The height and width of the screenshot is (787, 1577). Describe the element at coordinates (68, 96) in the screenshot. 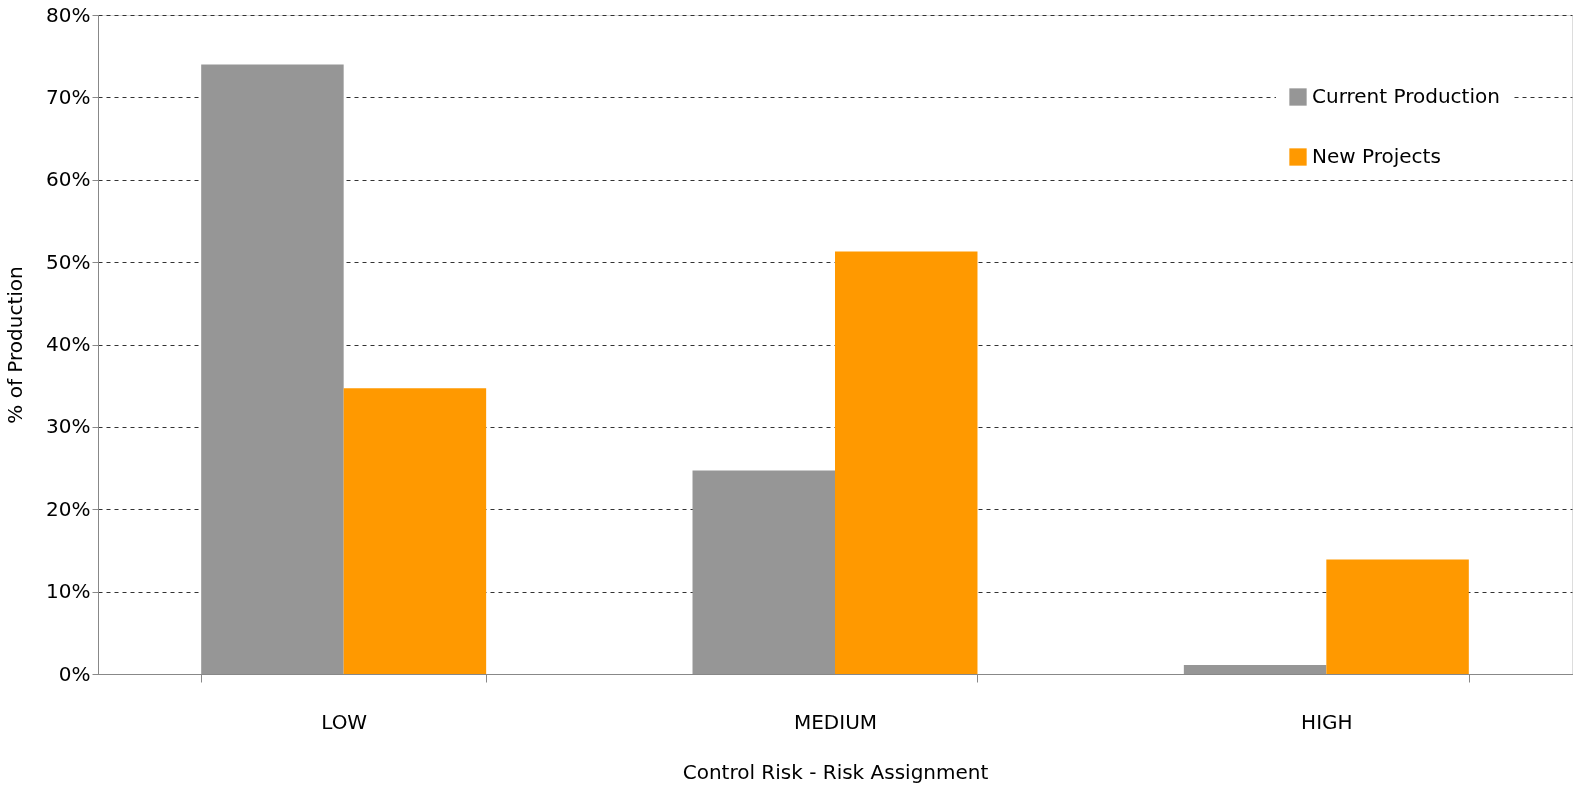

I see `y-tick-label: 70%` at that location.